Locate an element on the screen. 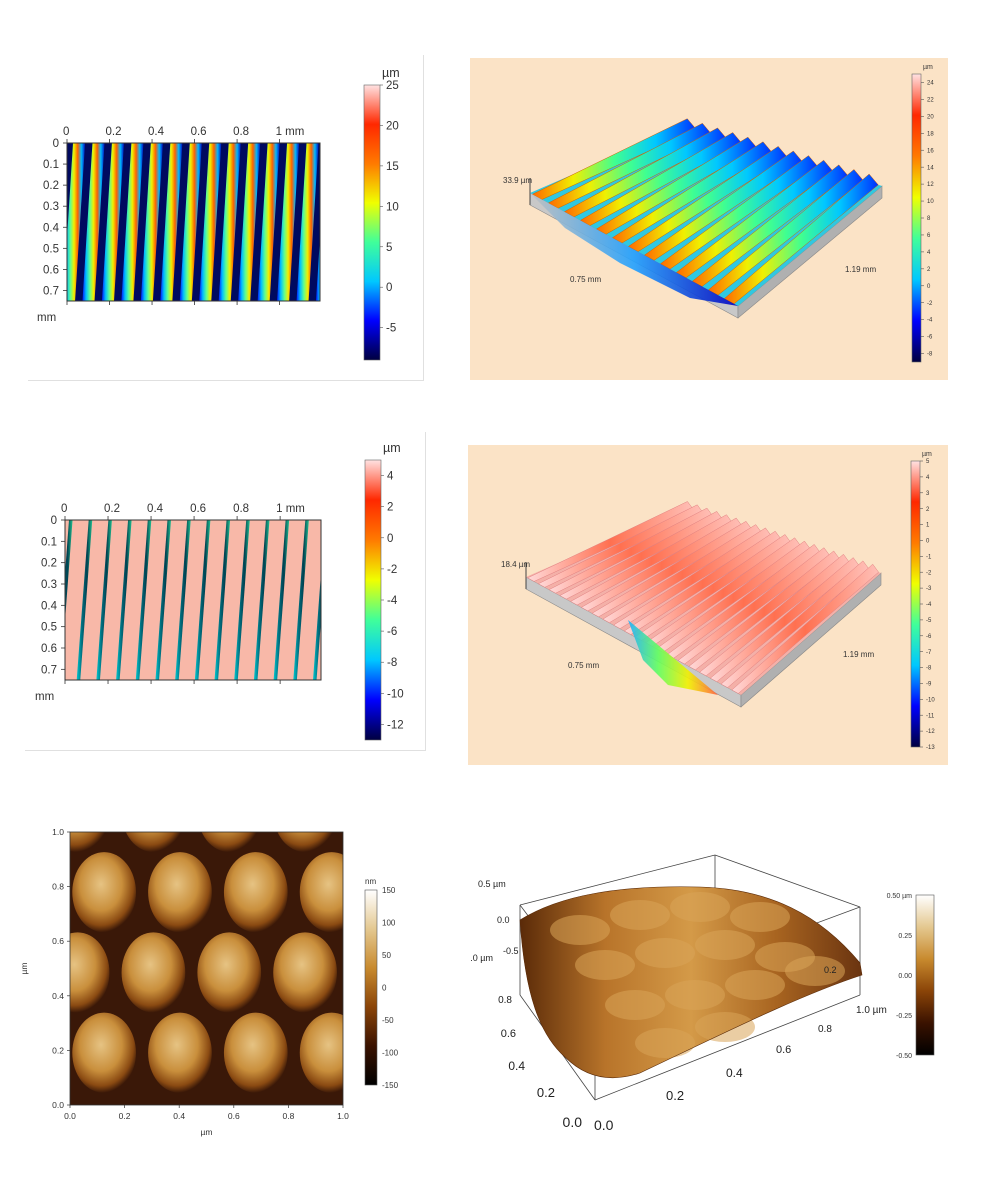 Image resolution: width=1000 pixels, height=1200 pixels. slab-side is located at coordinates (811, 640).